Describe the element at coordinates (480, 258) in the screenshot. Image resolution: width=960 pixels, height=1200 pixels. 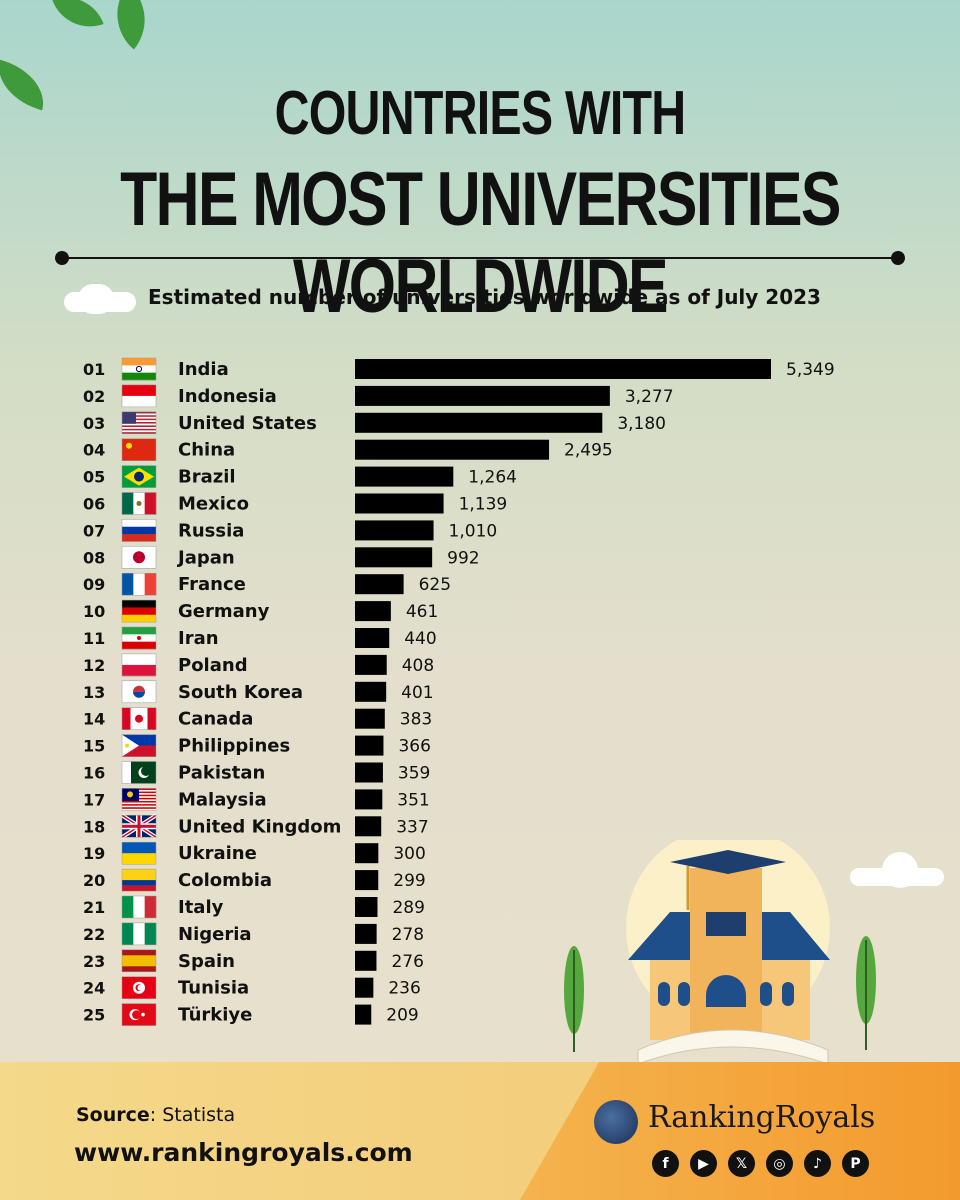
I see `title-divider` at that location.